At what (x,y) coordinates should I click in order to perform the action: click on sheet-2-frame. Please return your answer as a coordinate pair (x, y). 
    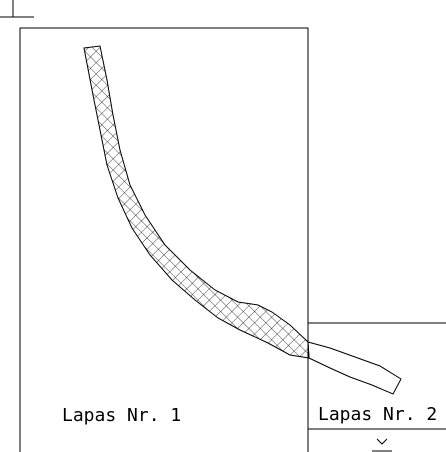
    Looking at the image, I should click on (376, 387).